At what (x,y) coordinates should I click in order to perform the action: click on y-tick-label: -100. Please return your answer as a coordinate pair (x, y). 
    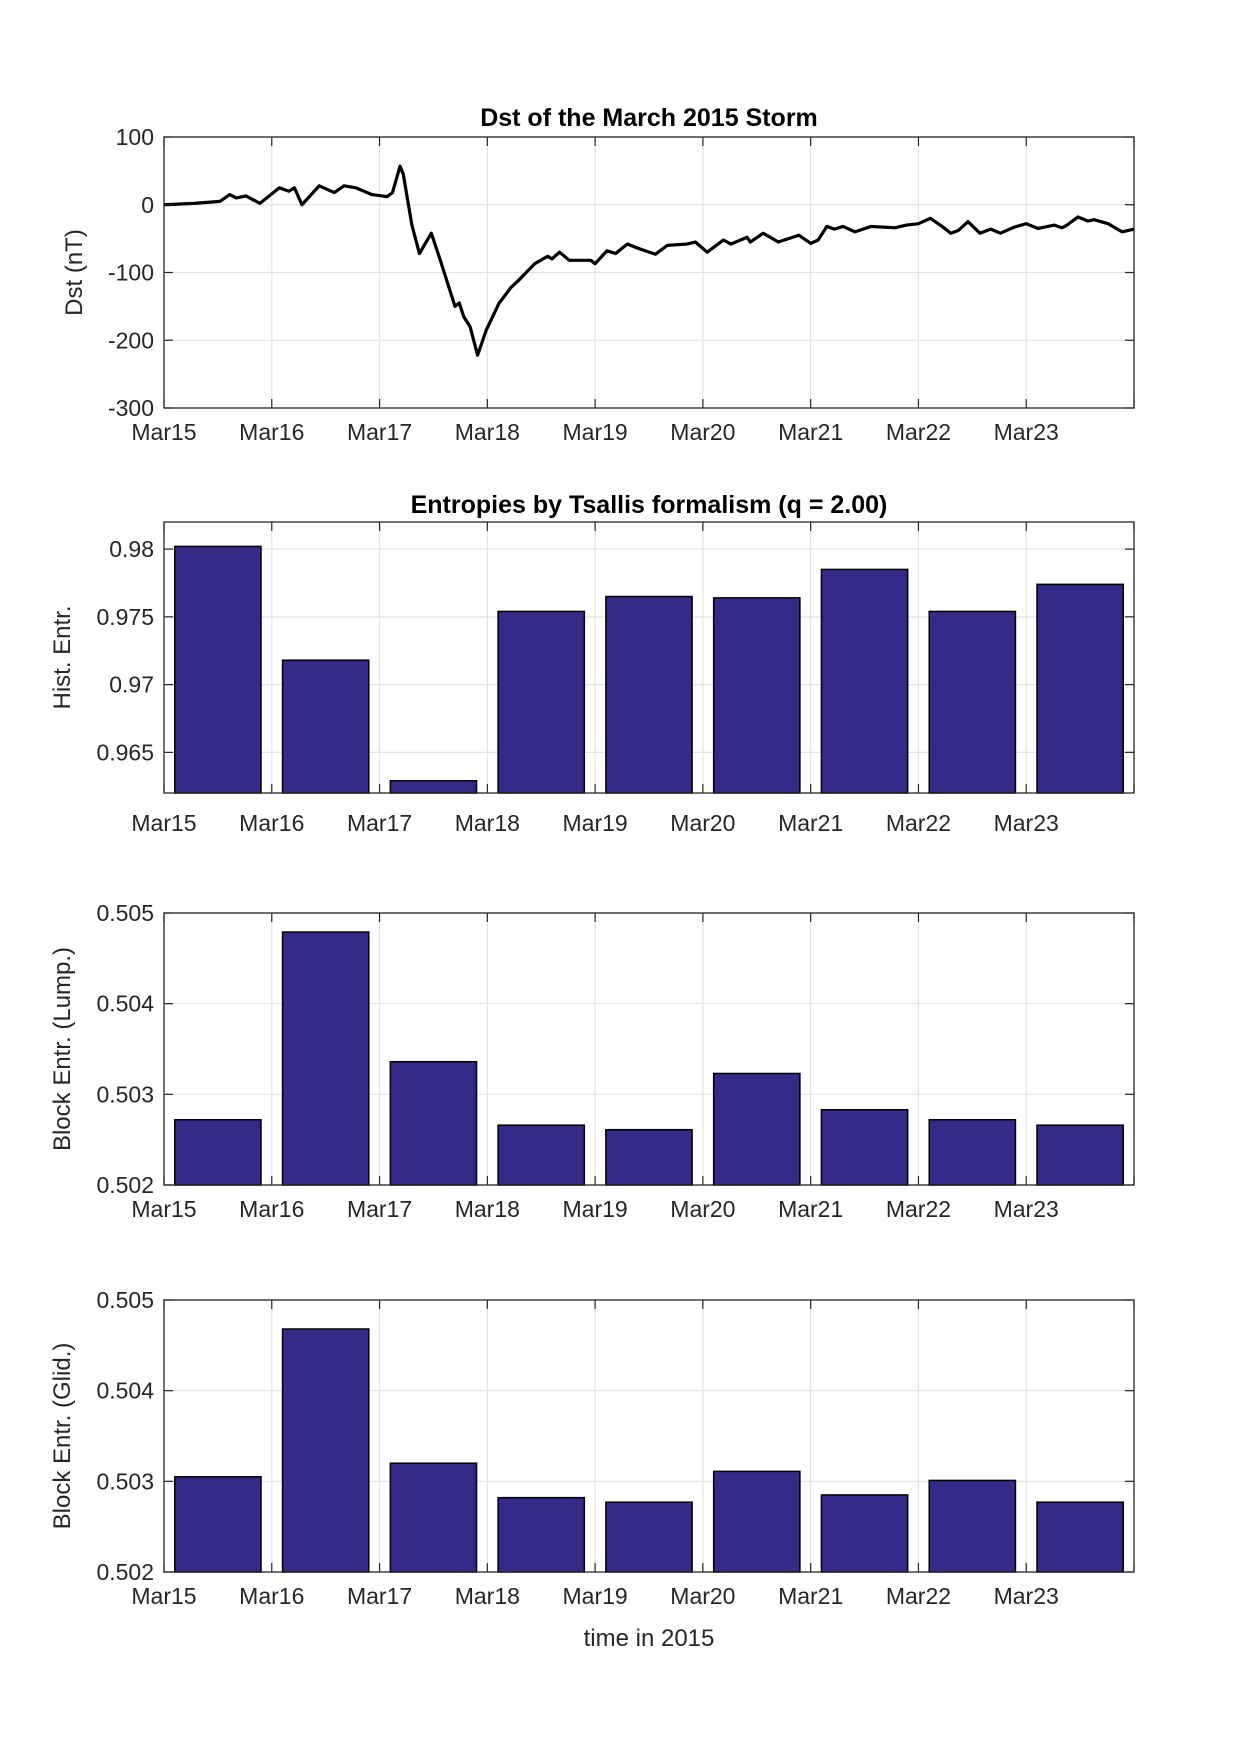
    Looking at the image, I should click on (131, 273).